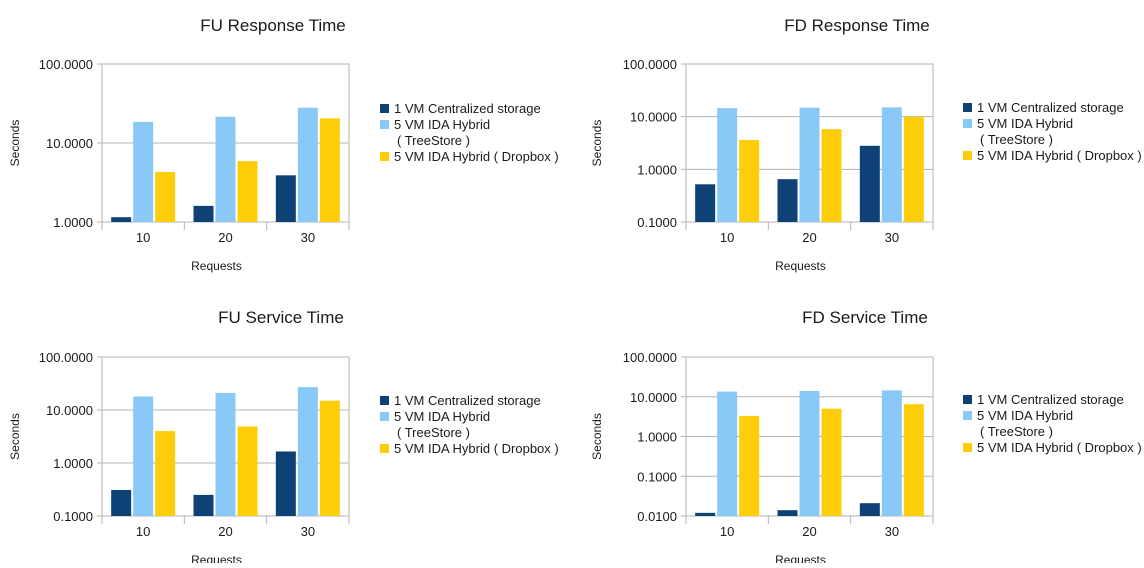 Image resolution: width=1144 pixels, height=568 pixels. Describe the element at coordinates (657, 516) in the screenshot. I see `y-tick-label: 0.0100` at that location.